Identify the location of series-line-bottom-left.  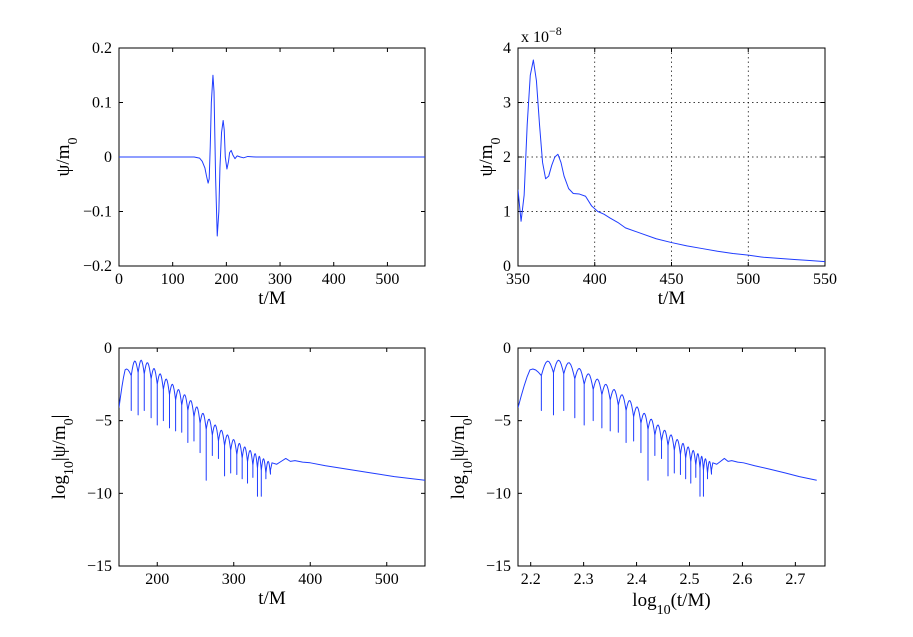
(272, 428).